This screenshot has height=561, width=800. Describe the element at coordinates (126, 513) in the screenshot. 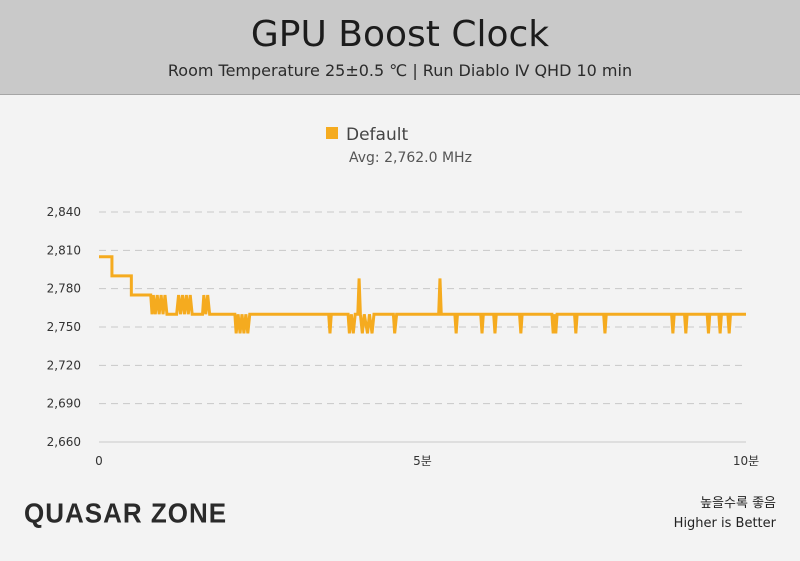

I see `quasarzone-logo: QUASAR ZONE` at that location.